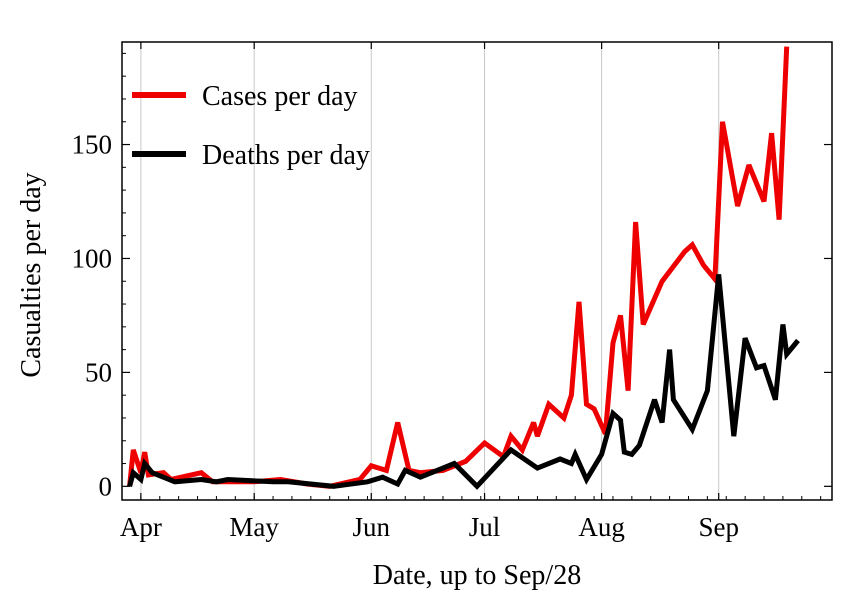  Describe the element at coordinates (98, 372) in the screenshot. I see `y-tick-label: 50` at that location.